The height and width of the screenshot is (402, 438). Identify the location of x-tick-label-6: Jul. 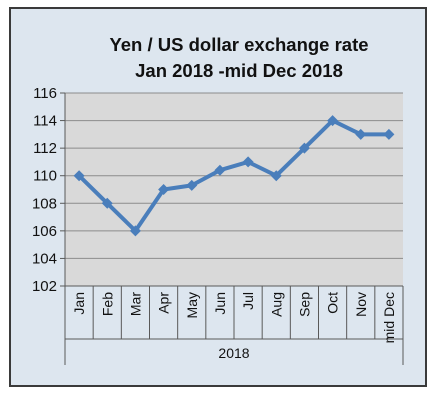
(248, 301).